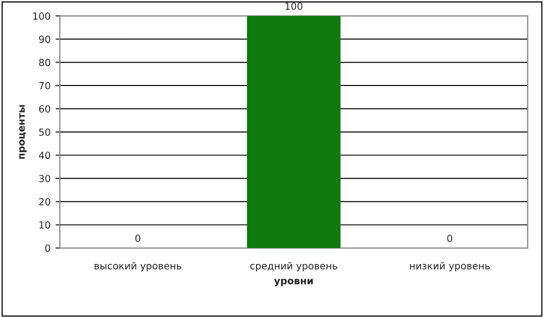 Image resolution: width=544 pixels, height=318 pixels. I want to click on y-tick-label: 20, so click(44, 202).